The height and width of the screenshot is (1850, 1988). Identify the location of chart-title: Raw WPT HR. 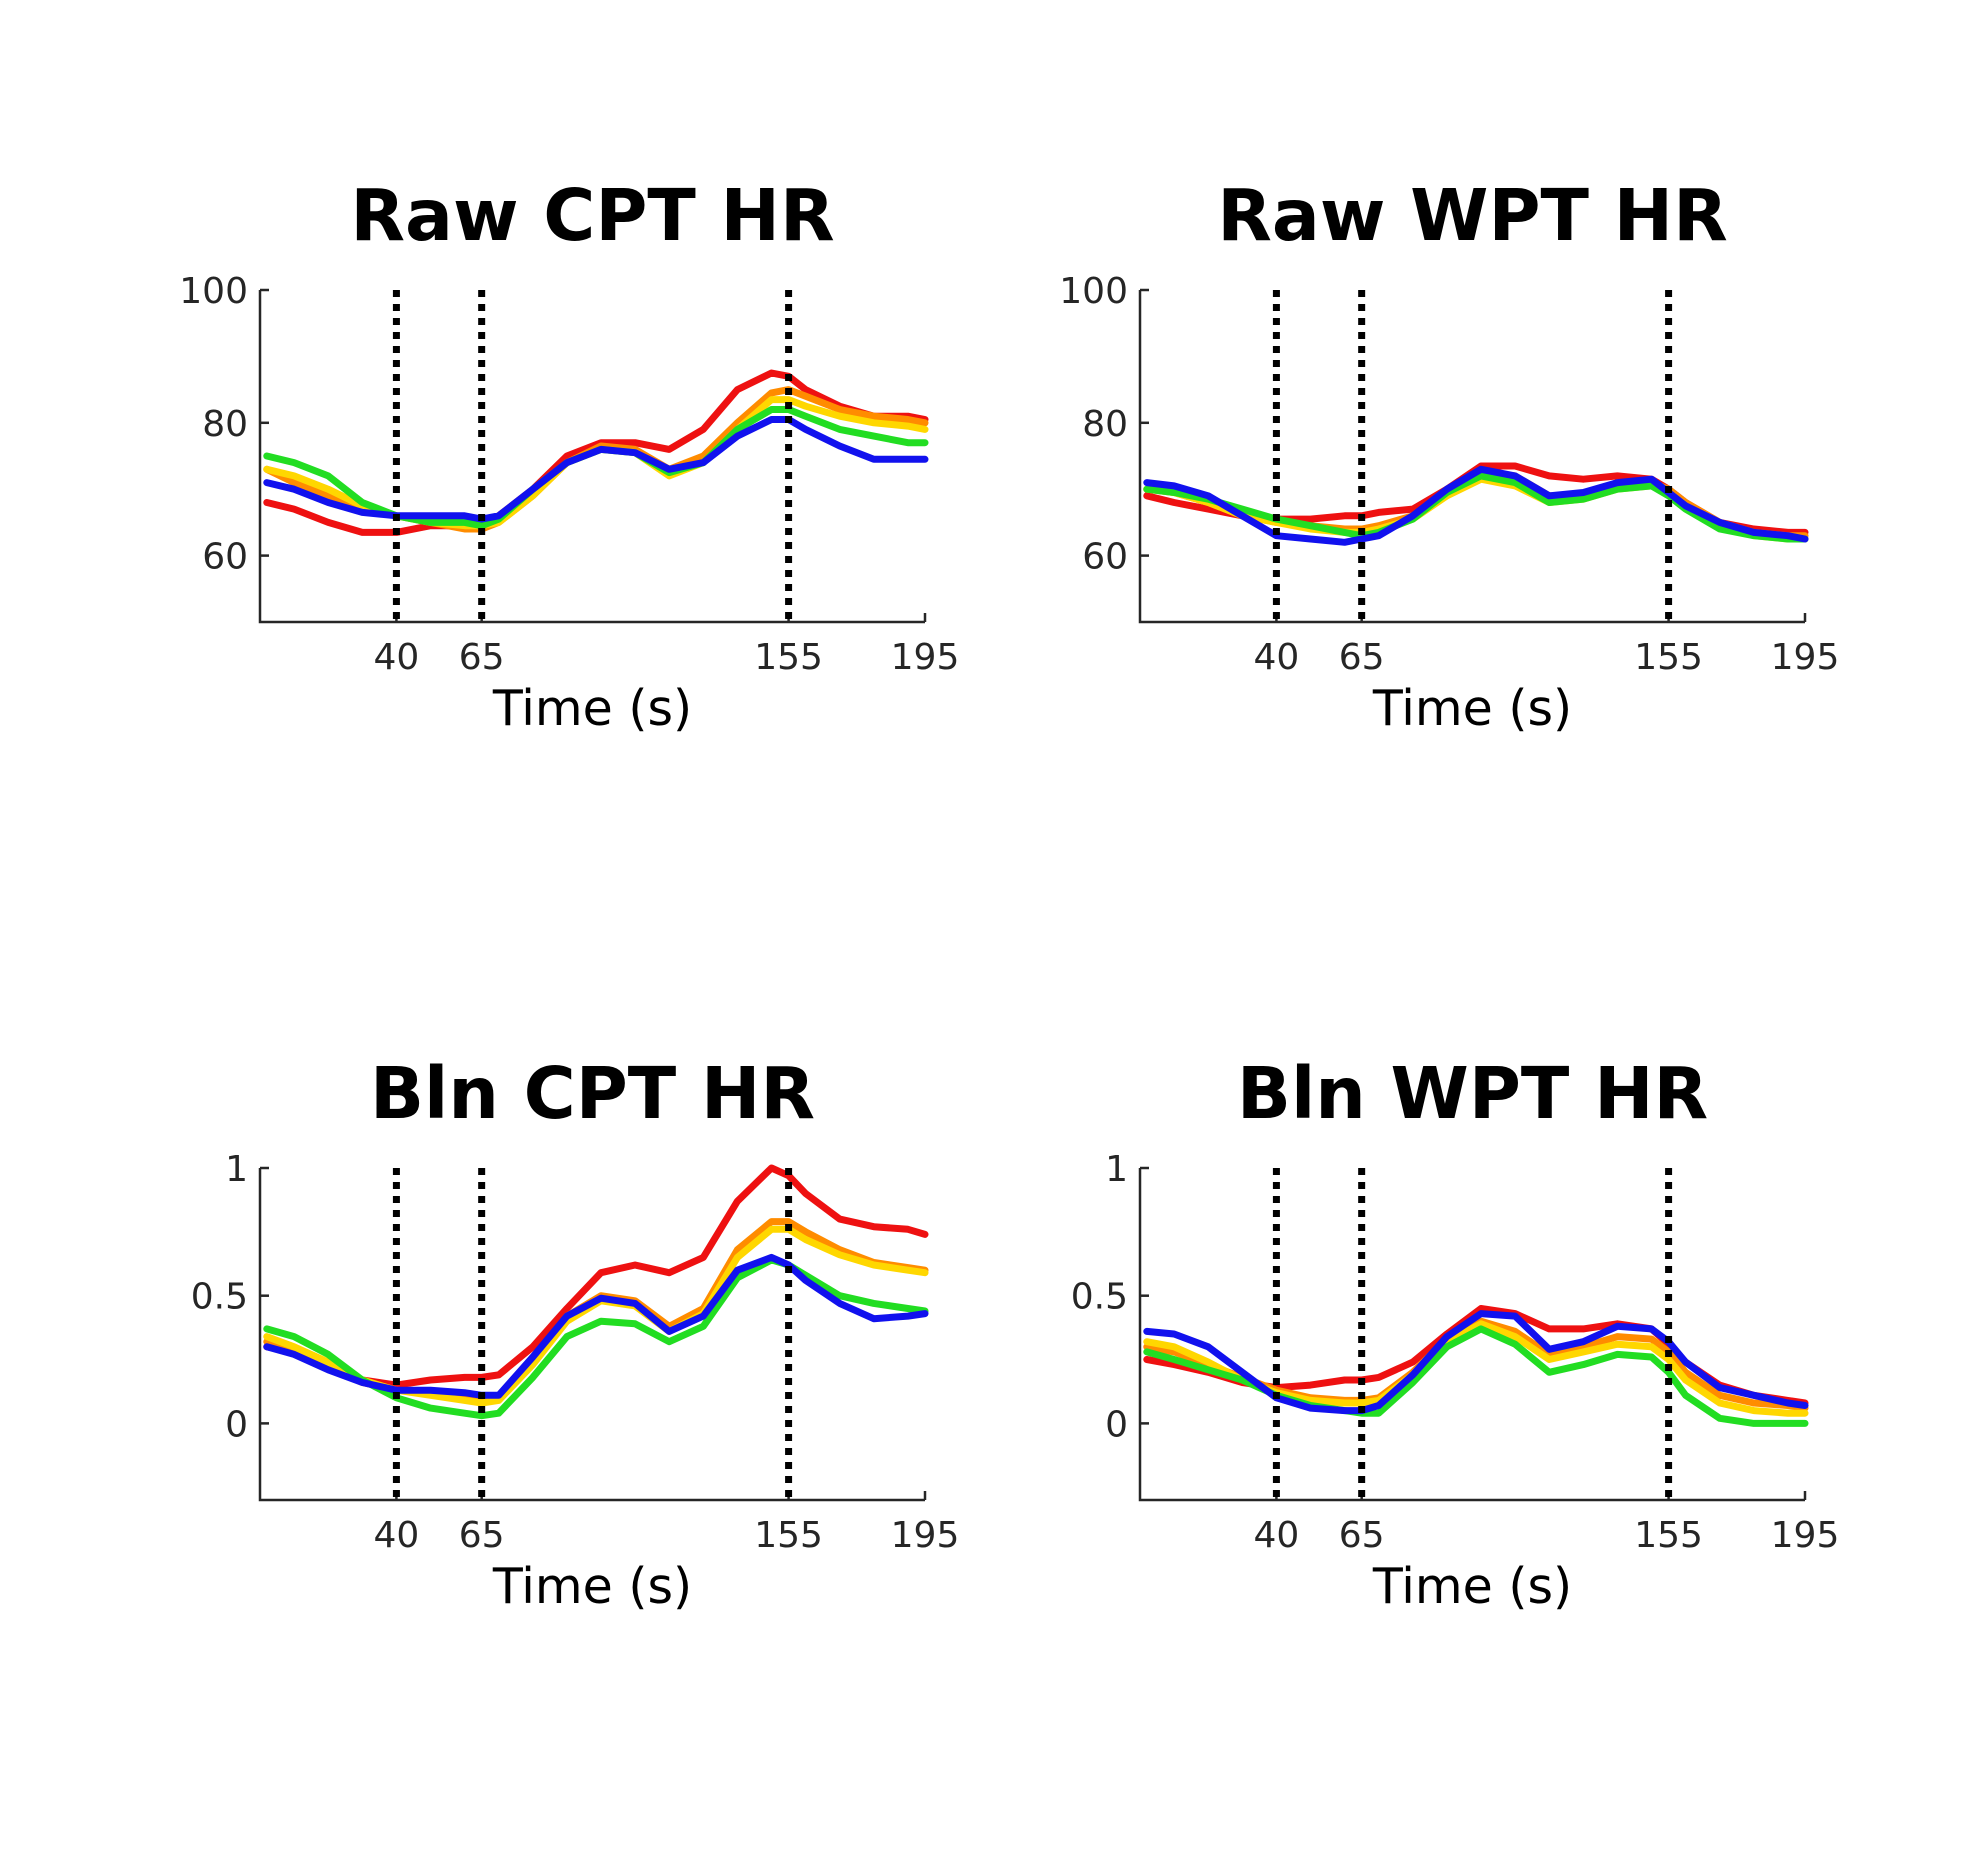
(1472, 215).